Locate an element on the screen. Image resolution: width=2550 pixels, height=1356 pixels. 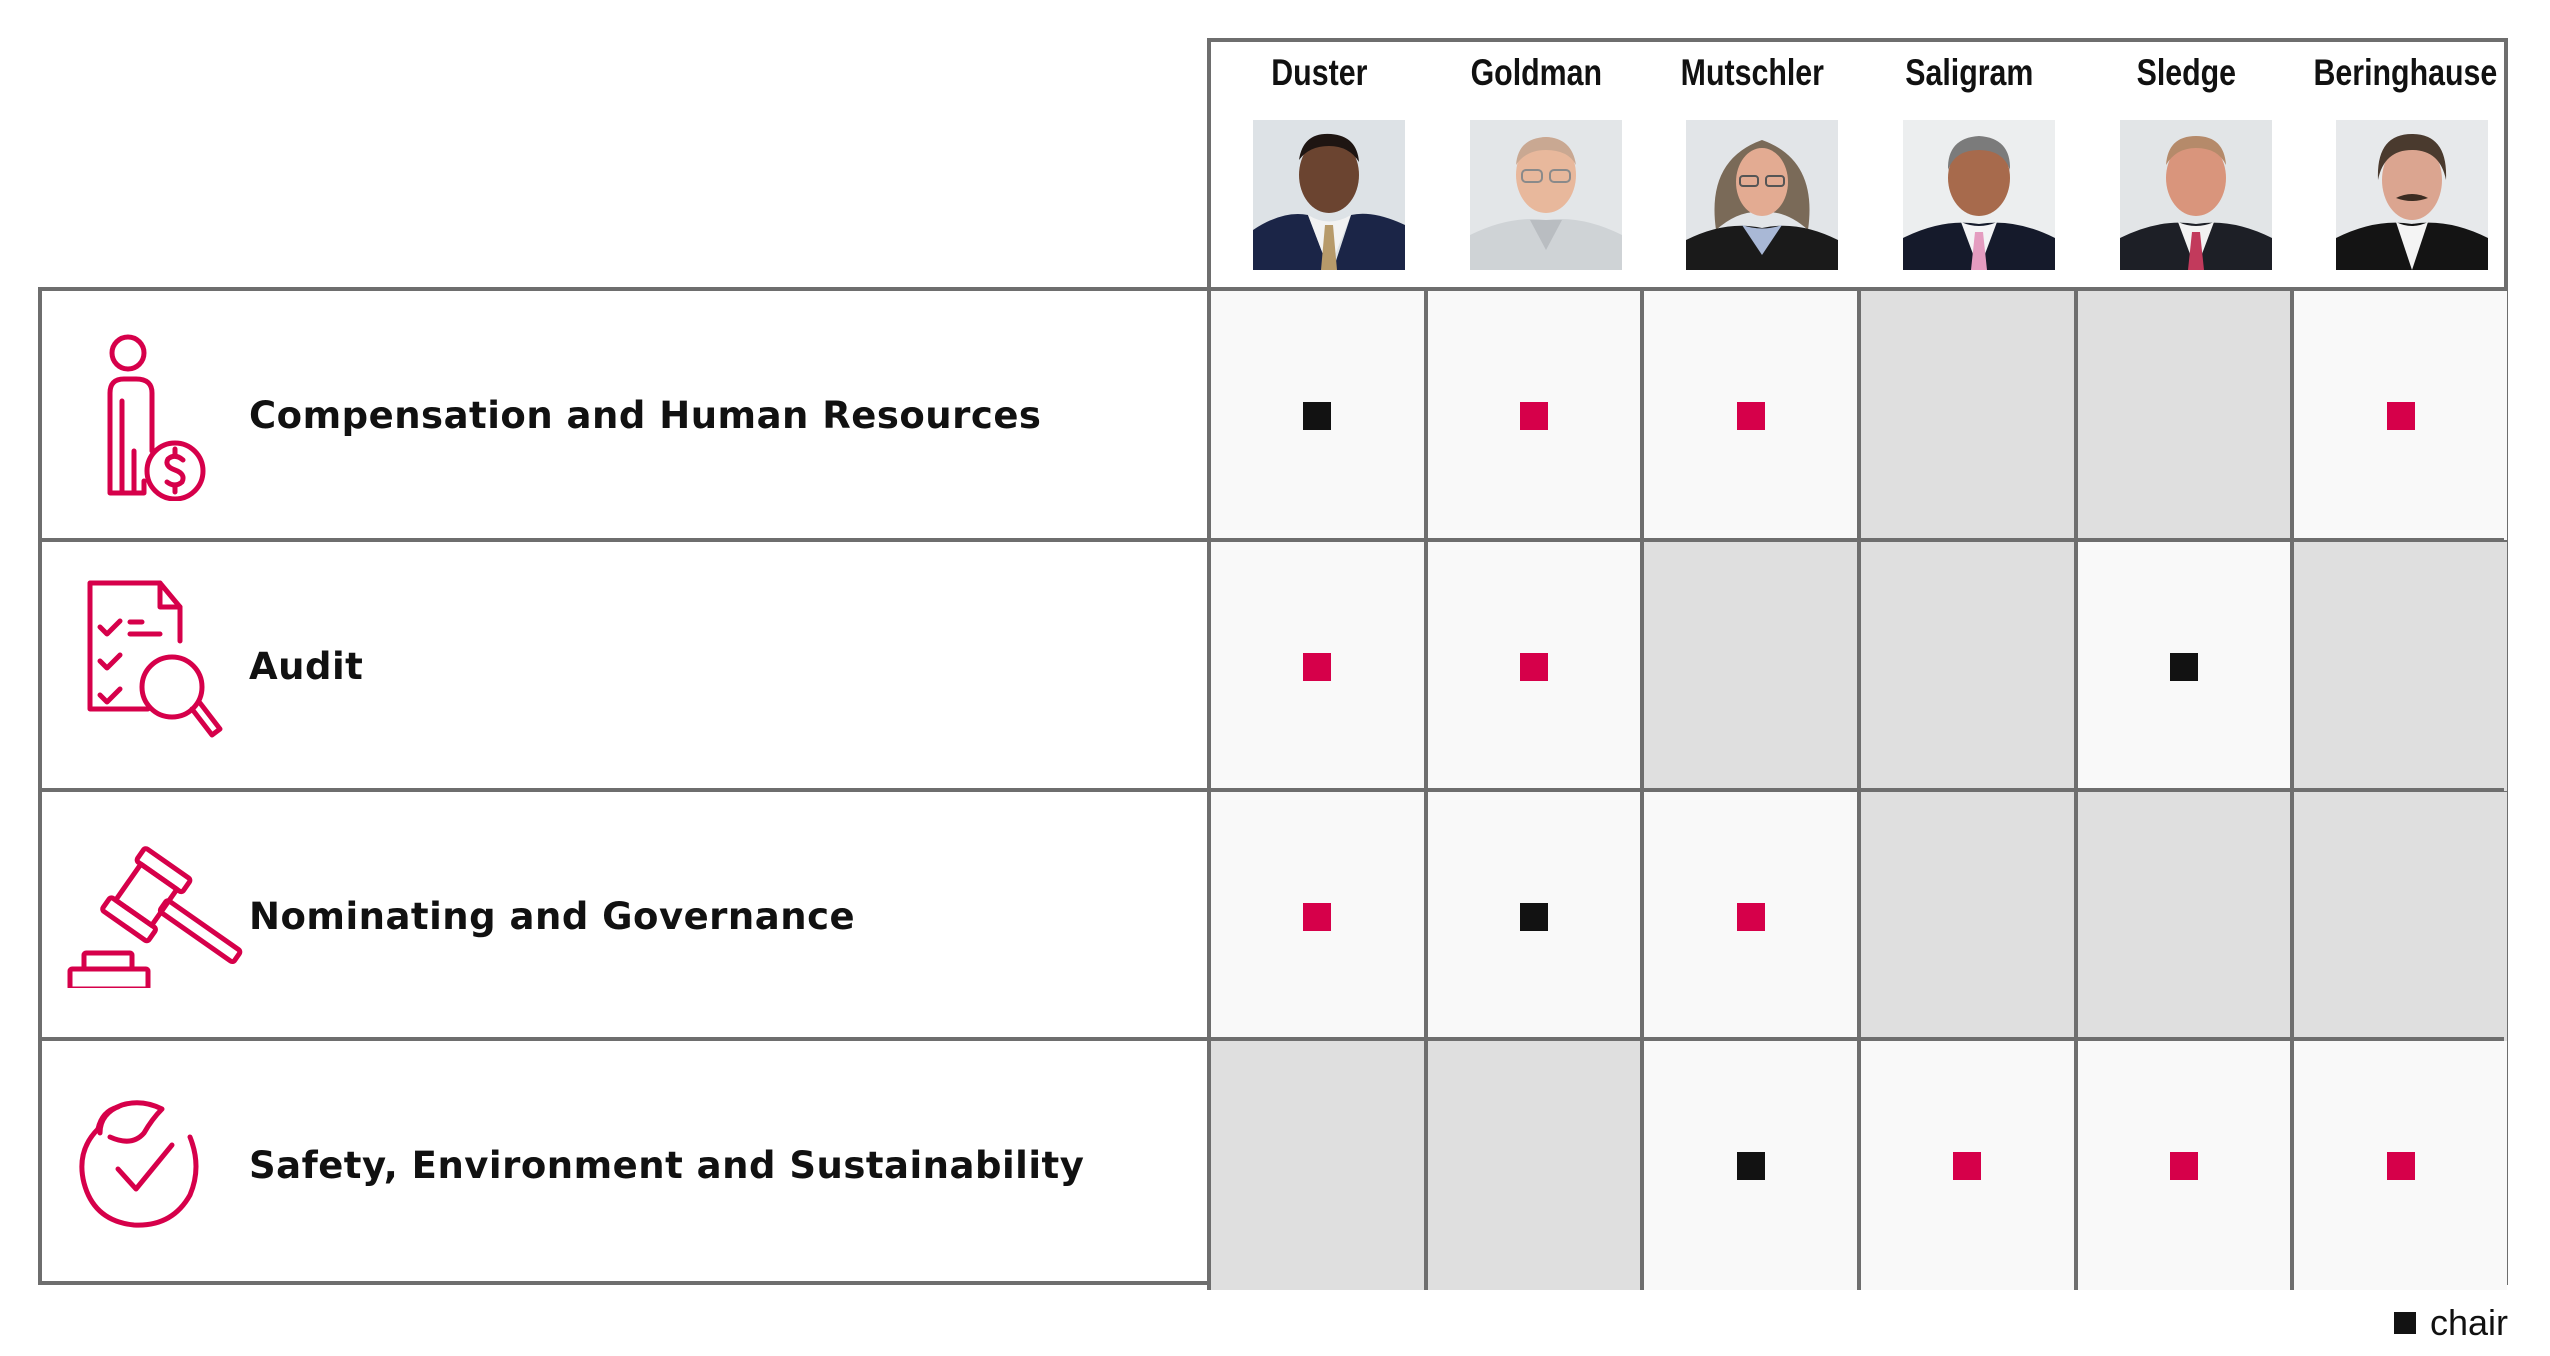
legend-chair-label: chair is located at coordinates (2468, 1322).